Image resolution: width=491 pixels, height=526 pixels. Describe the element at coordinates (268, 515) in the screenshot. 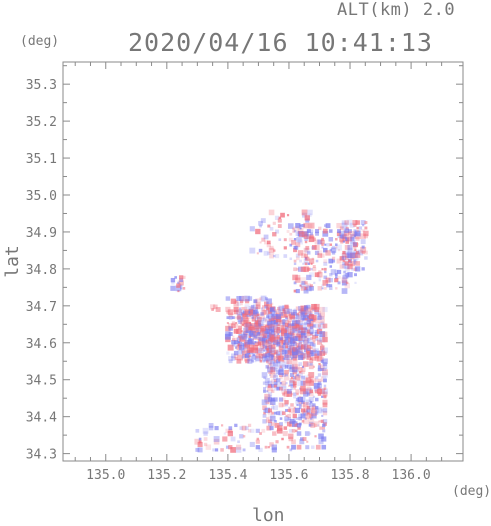

I see `x-axis-label: lon` at that location.